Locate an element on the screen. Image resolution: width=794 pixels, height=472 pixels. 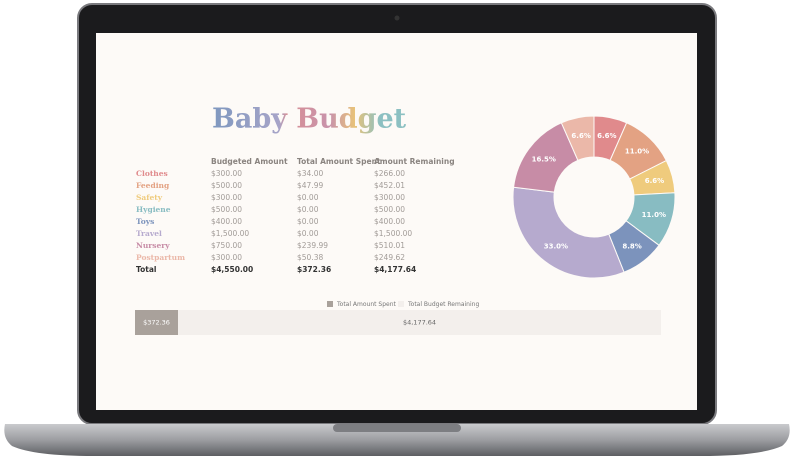
camera is located at coordinates (397, 18).